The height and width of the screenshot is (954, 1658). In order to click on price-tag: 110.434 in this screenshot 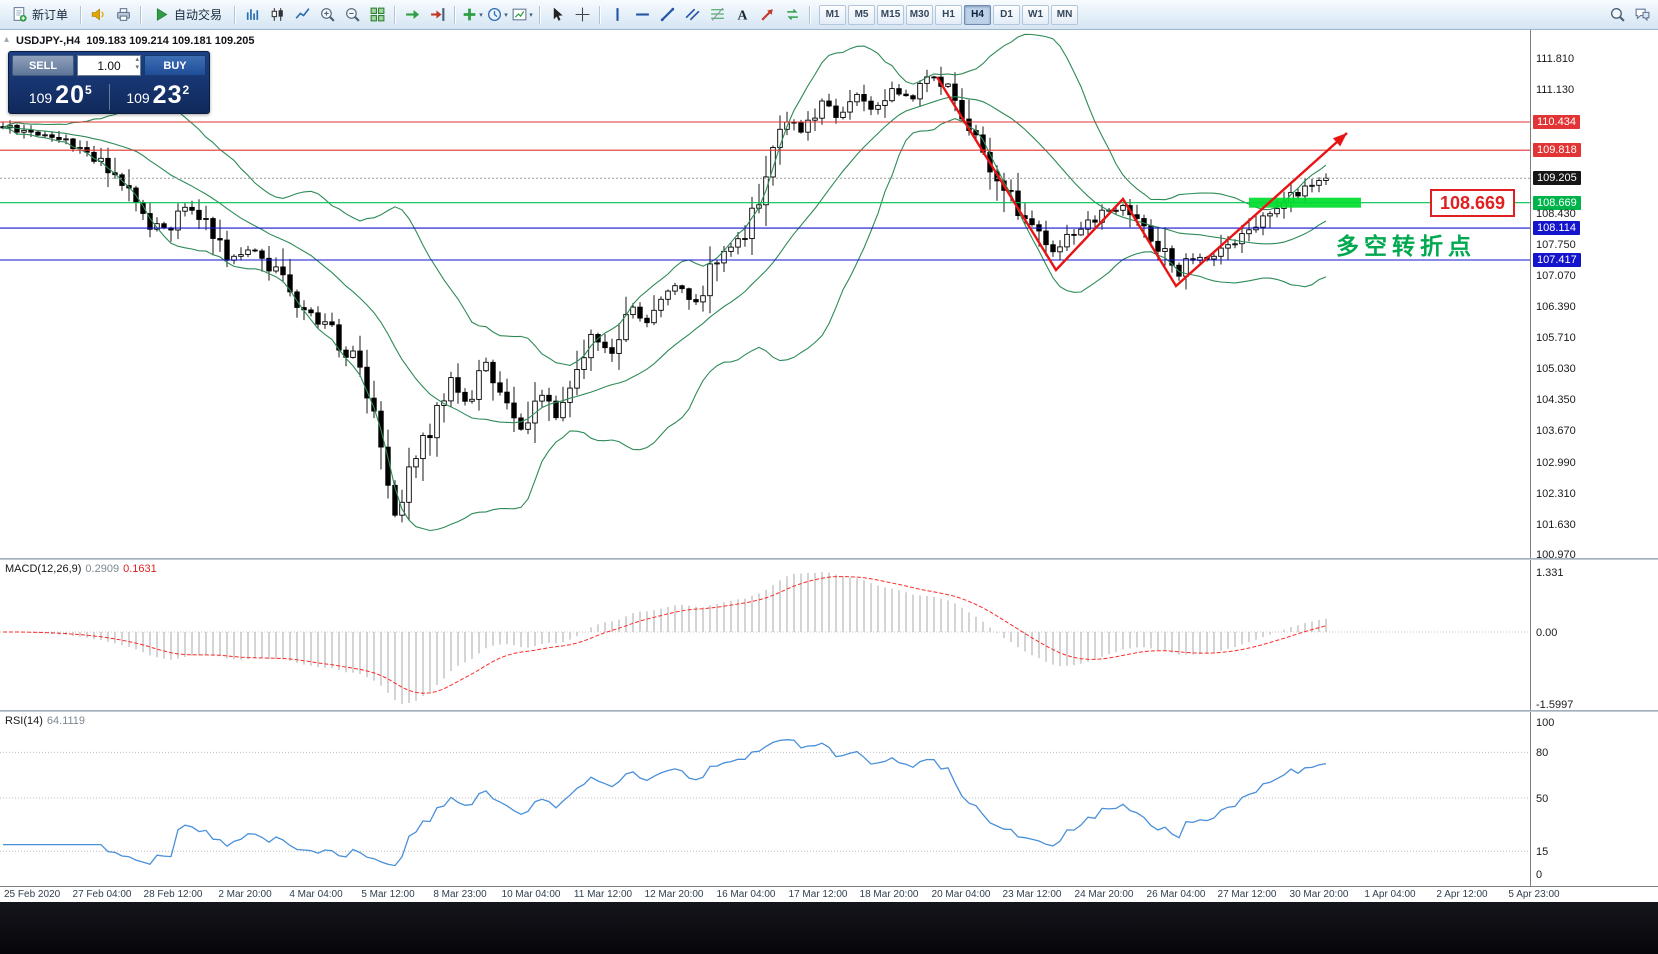, I will do `click(1556, 122)`.